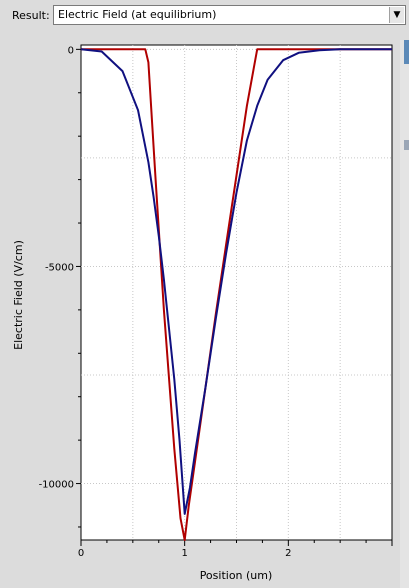  I want to click on x-tick-label: 2, so click(288, 553).